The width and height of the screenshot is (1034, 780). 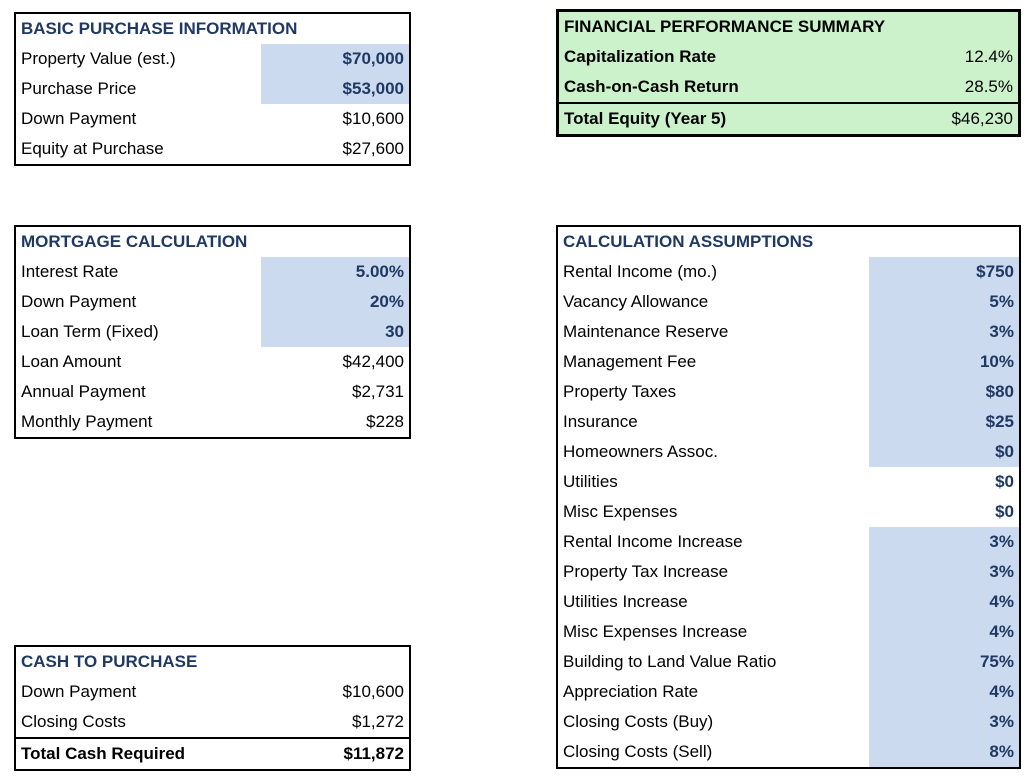 I want to click on row-label: Total Equity (Year 5), so click(x=645, y=118).